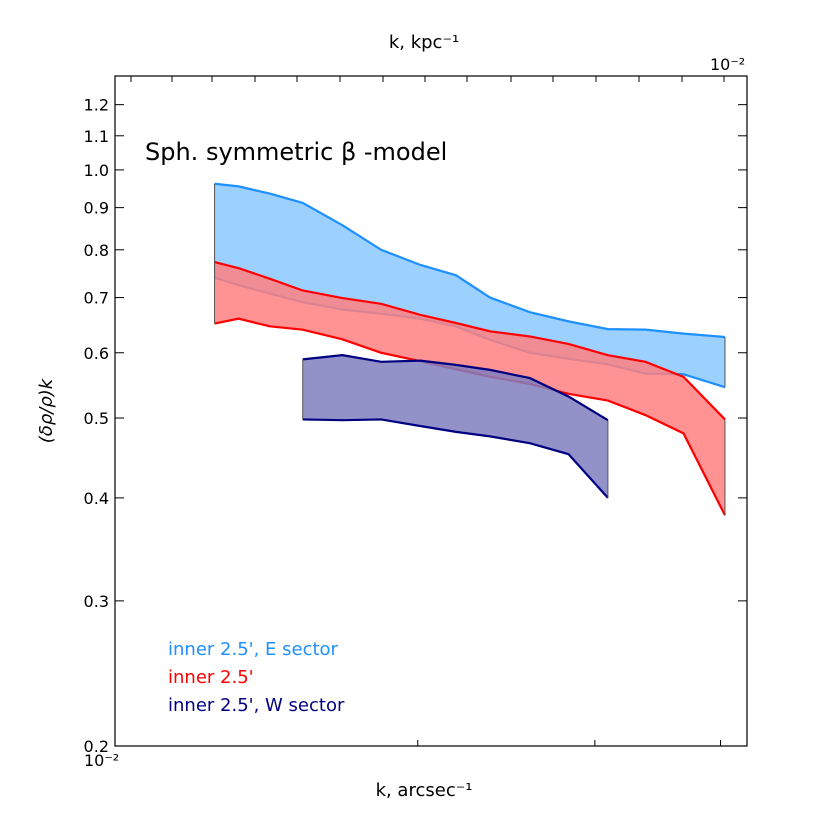 The image size is (830, 830). What do you see at coordinates (96, 418) in the screenshot?
I see `y-tick-label: 0.5` at bounding box center [96, 418].